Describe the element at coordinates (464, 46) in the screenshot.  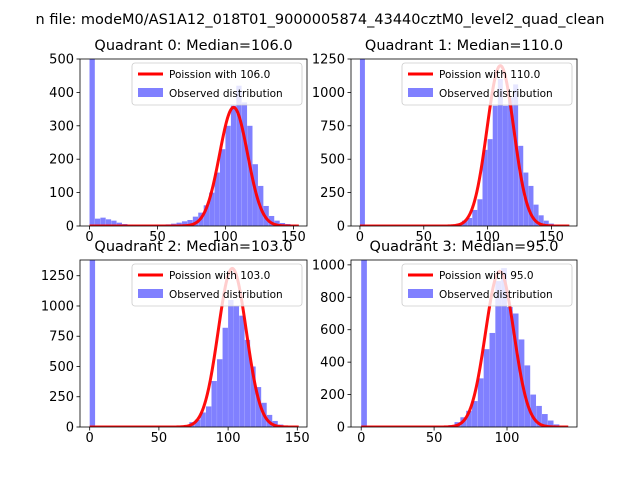
I see `chart-title: Quadrant 1: Median=110.0` at that location.